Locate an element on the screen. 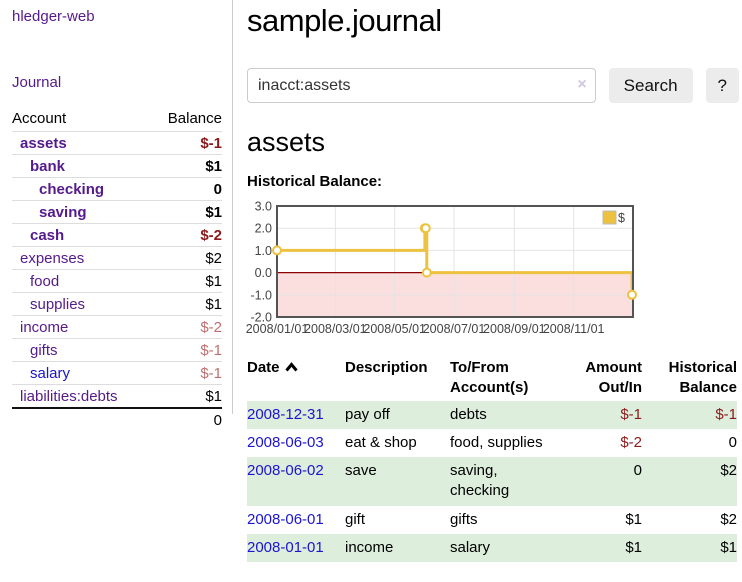 The width and height of the screenshot is (742, 582). transaction-date-link: 2008-01-01 is located at coordinates (285, 547).